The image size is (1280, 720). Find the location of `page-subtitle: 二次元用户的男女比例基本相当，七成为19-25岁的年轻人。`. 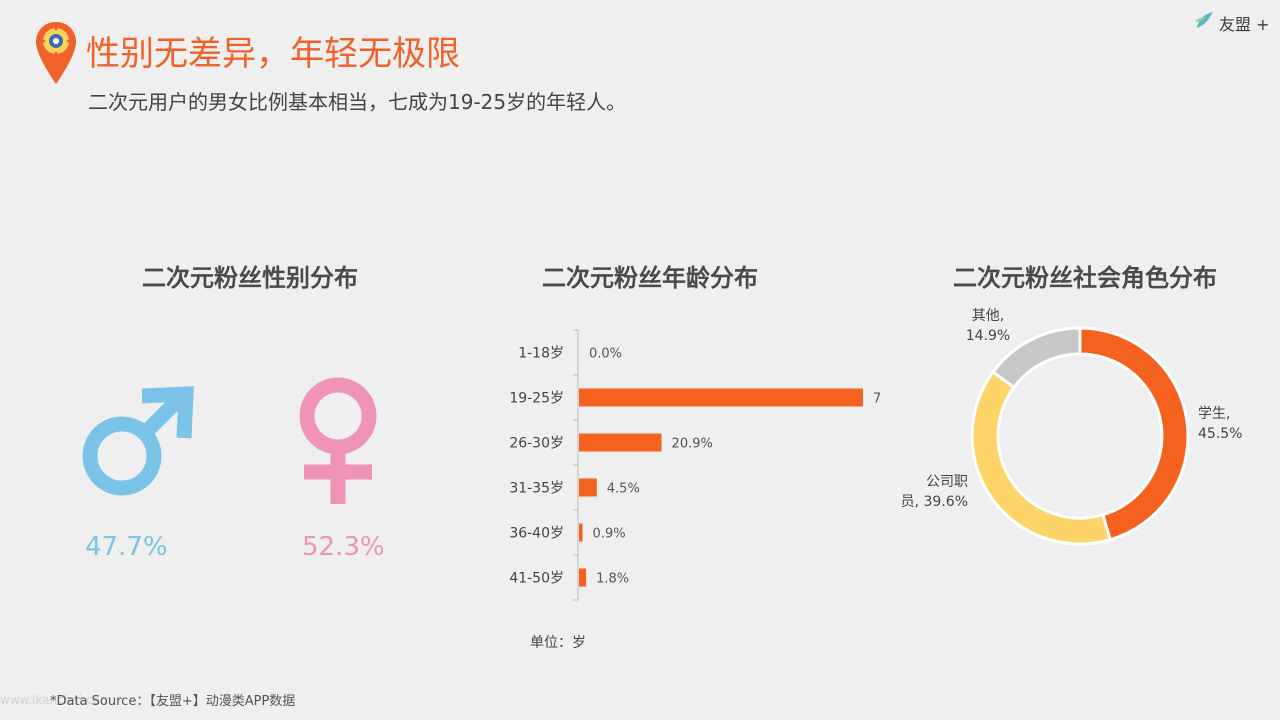

page-subtitle: 二次元用户的男女比例基本相当，七成为19-25岁的年轻人。 is located at coordinates (357, 102).